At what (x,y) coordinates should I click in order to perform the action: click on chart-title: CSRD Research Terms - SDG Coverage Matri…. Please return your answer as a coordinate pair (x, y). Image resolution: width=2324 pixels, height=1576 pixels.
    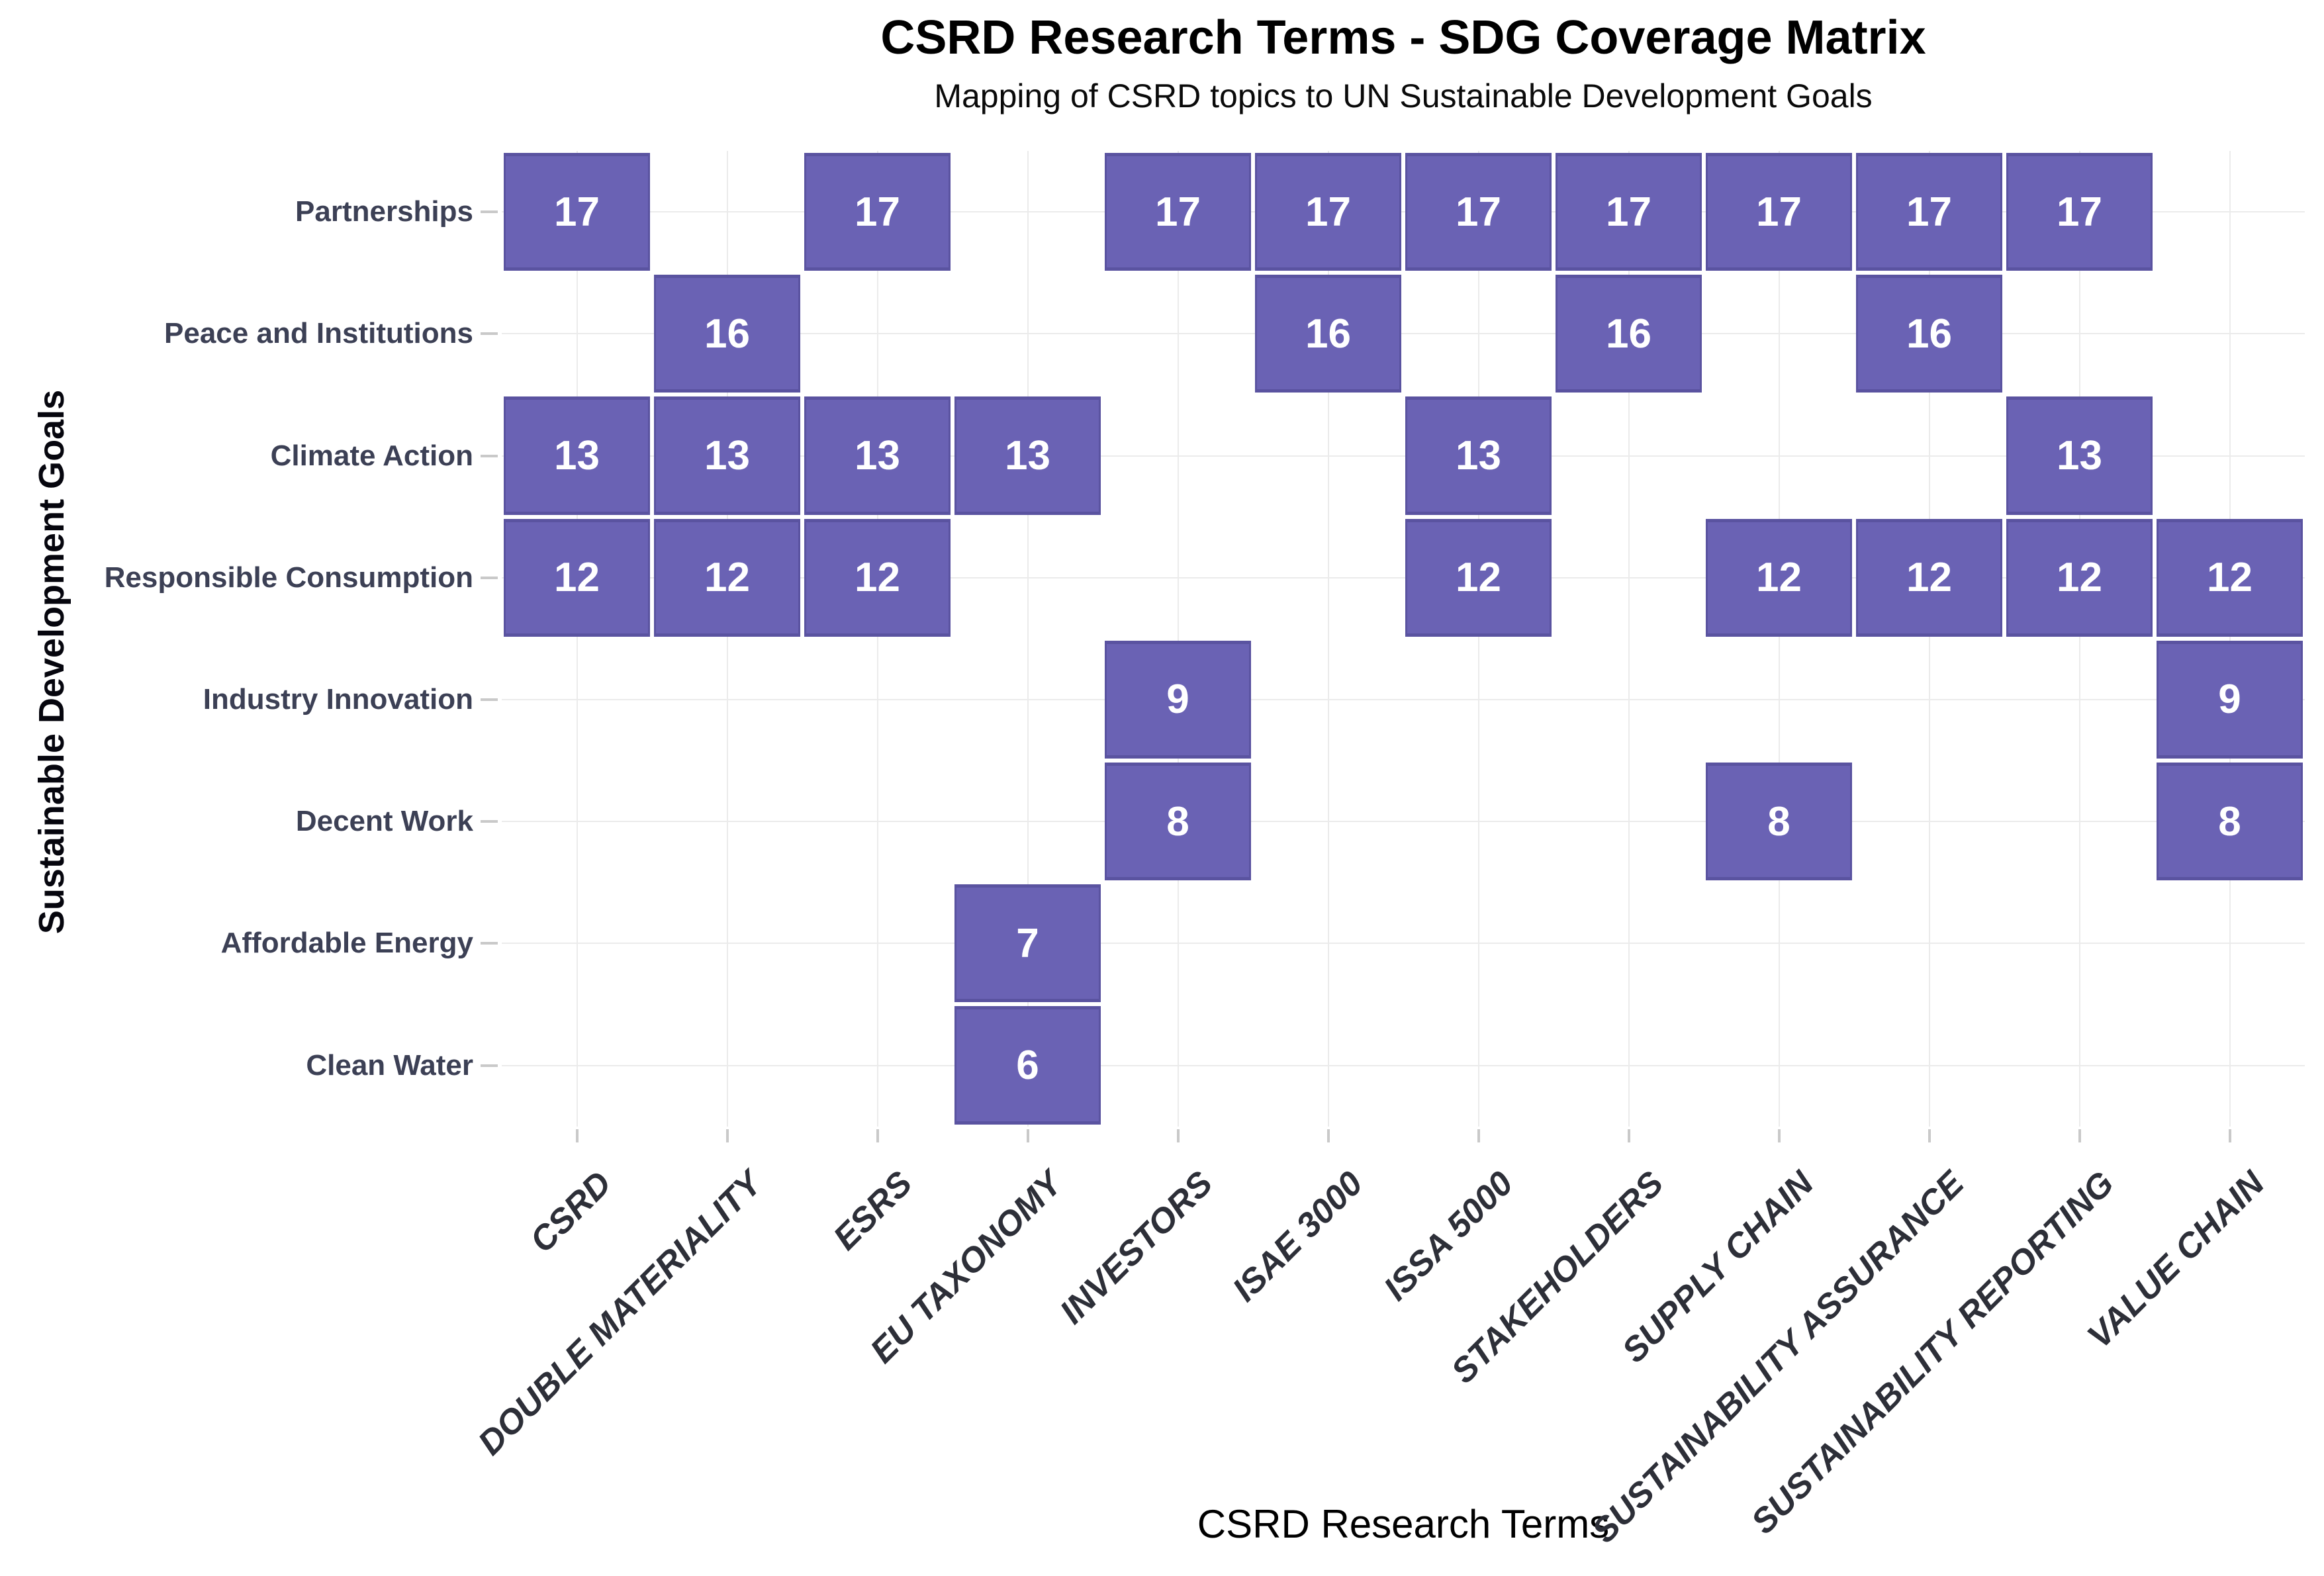
    Looking at the image, I should click on (1403, 38).